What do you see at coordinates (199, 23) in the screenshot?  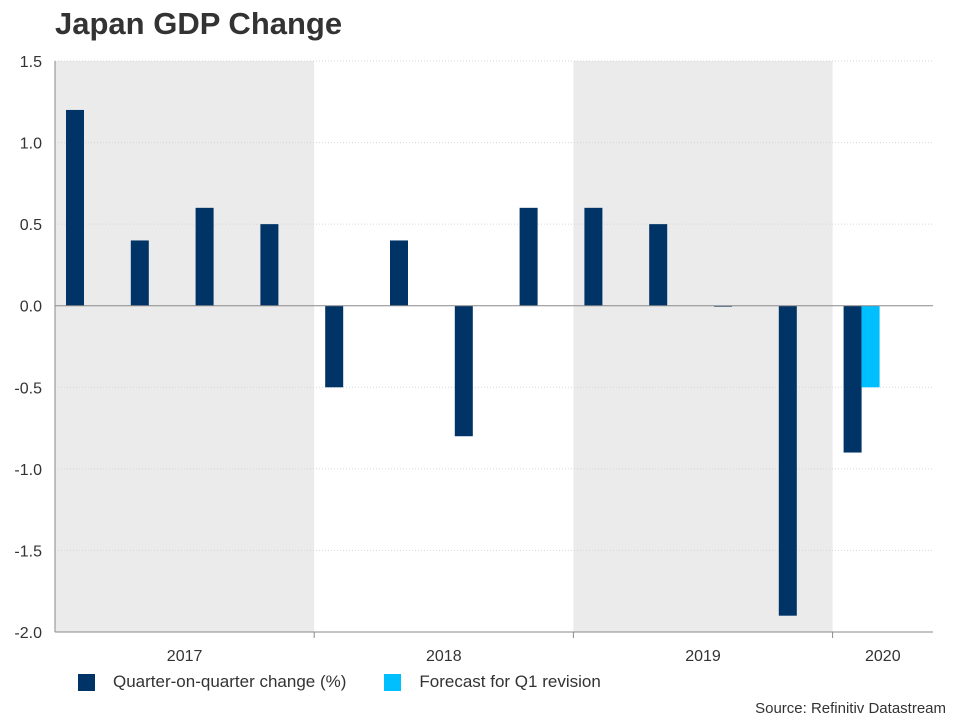 I see `chart-title: Japan GDP Change` at bounding box center [199, 23].